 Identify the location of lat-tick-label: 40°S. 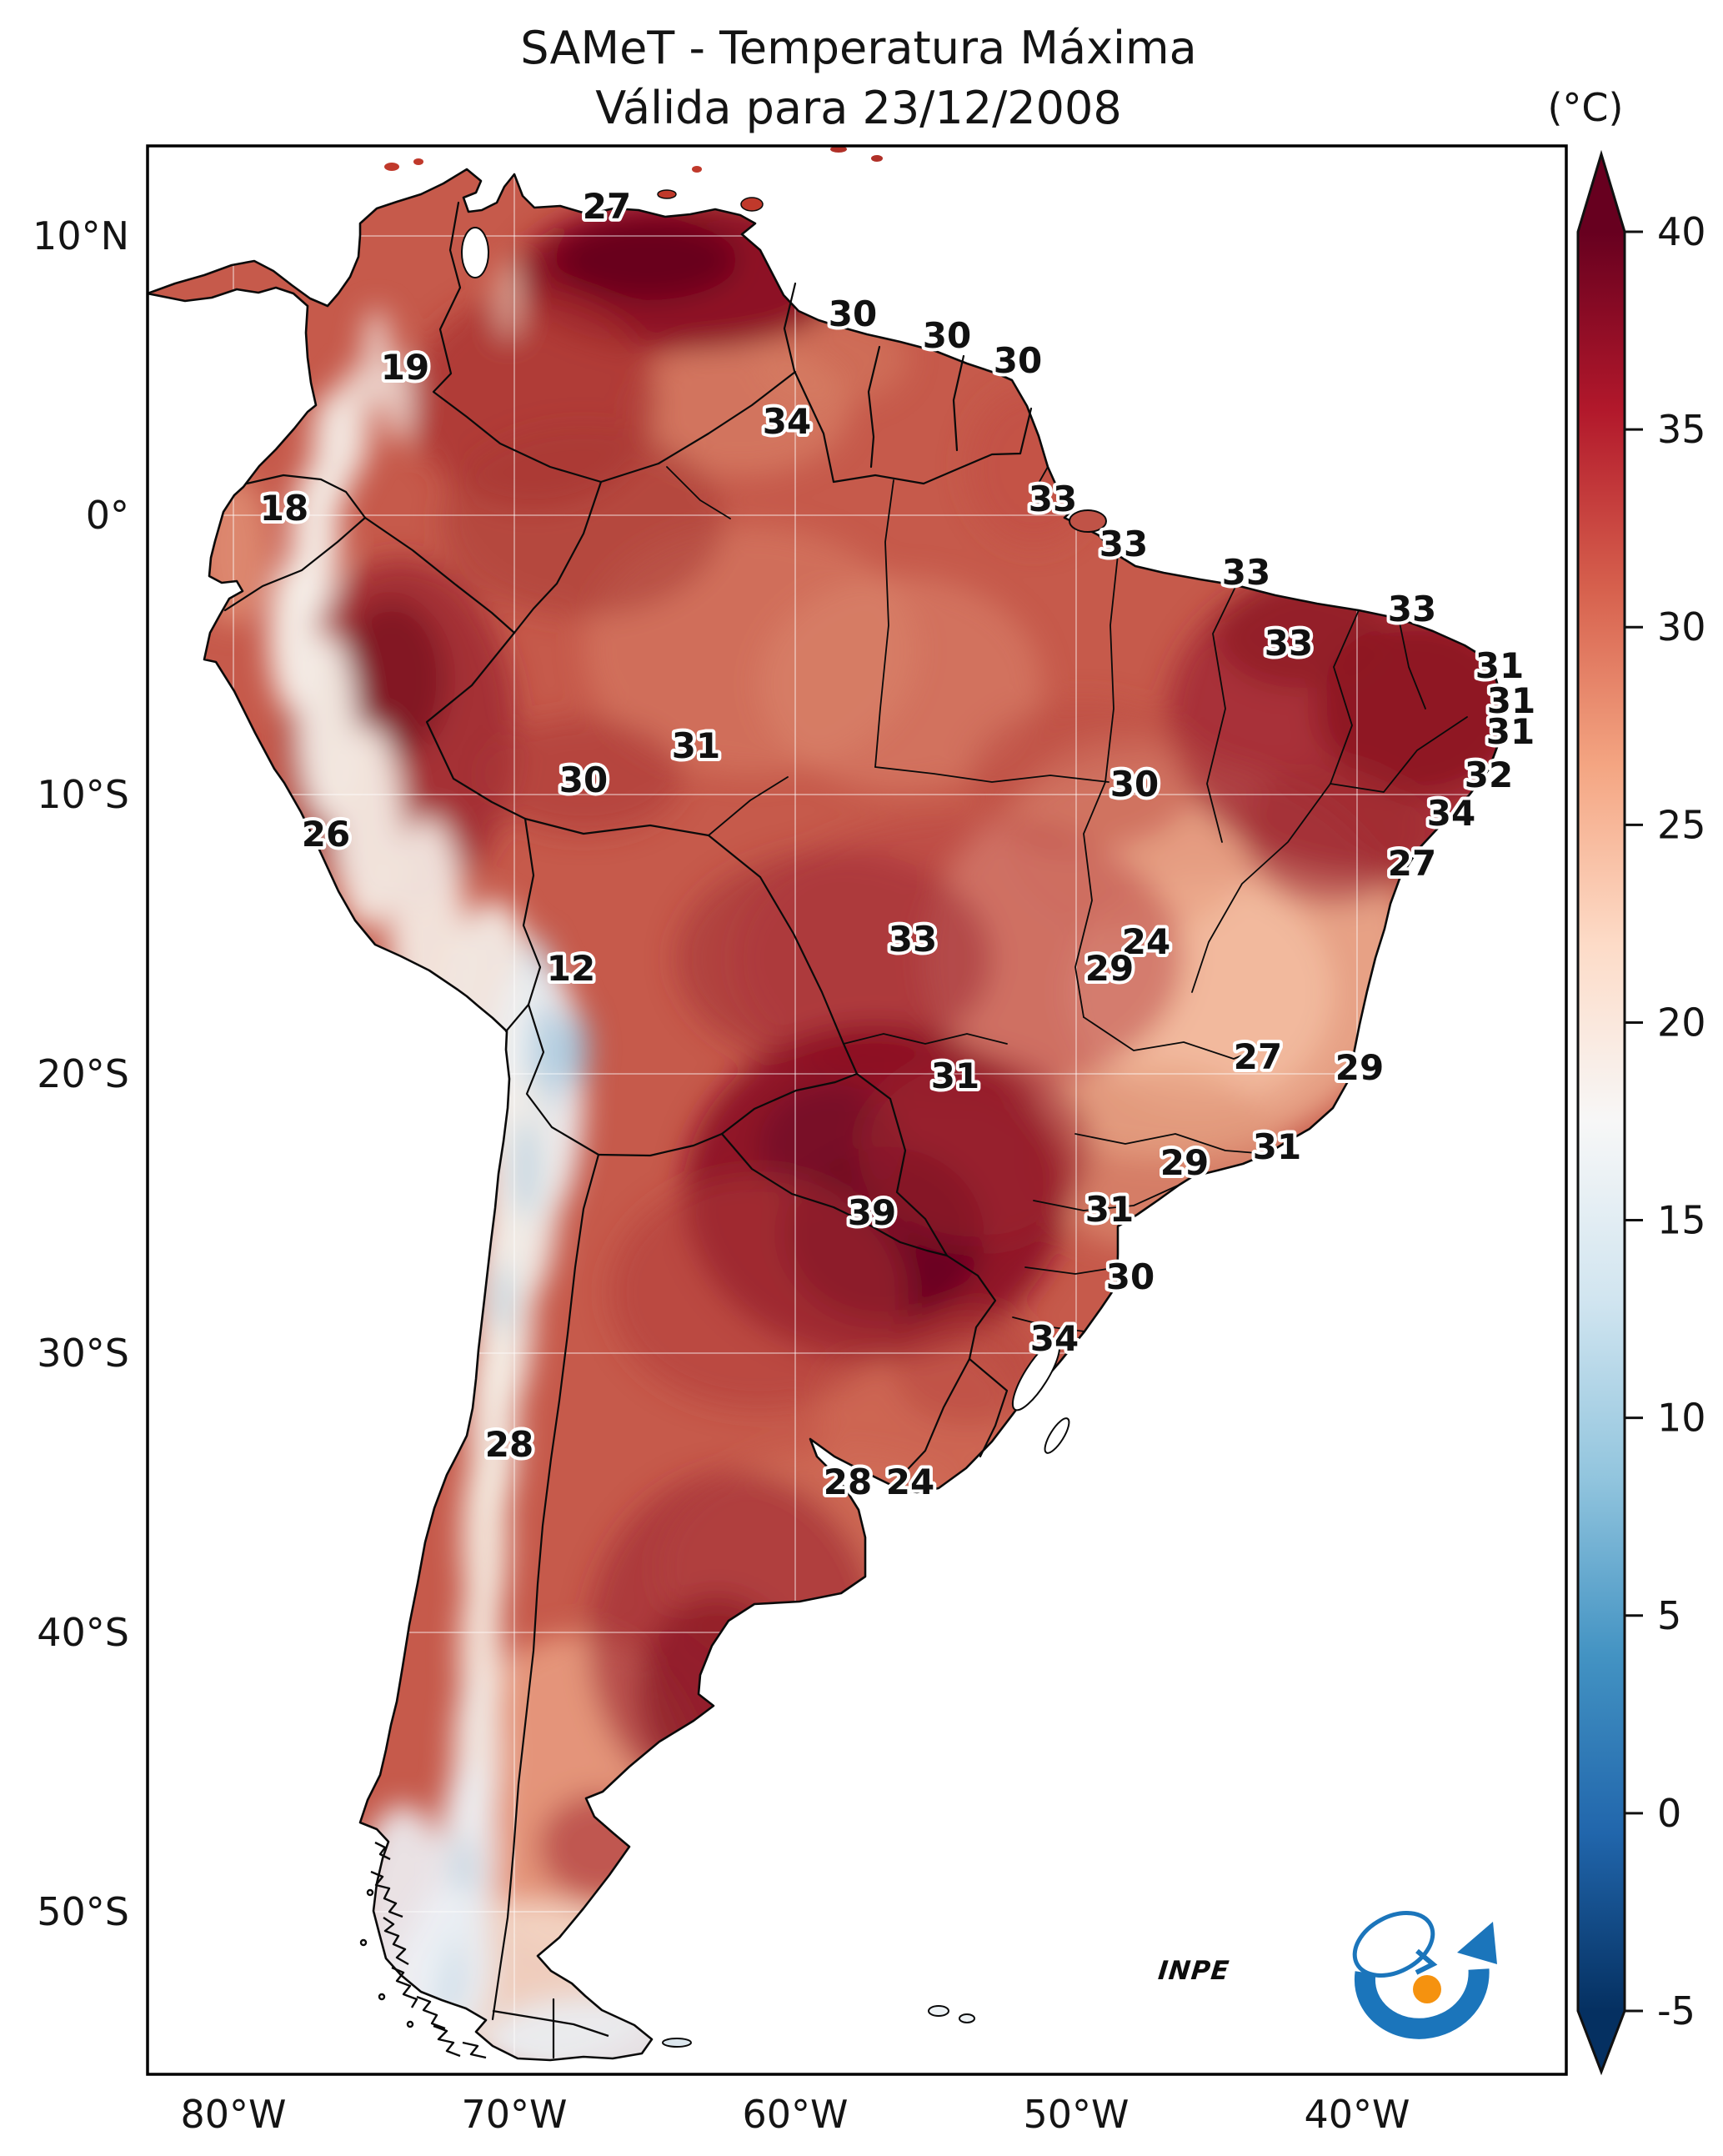
(83, 1632).